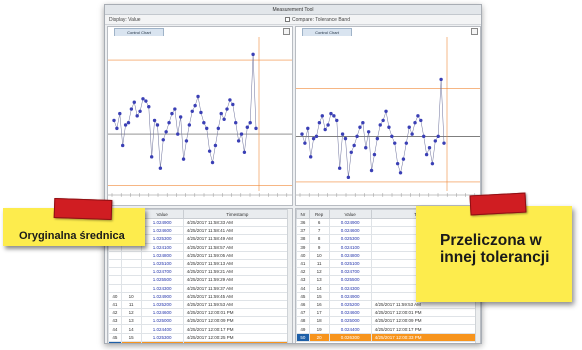  I want to click on table-cell: 38, so click(303, 239).